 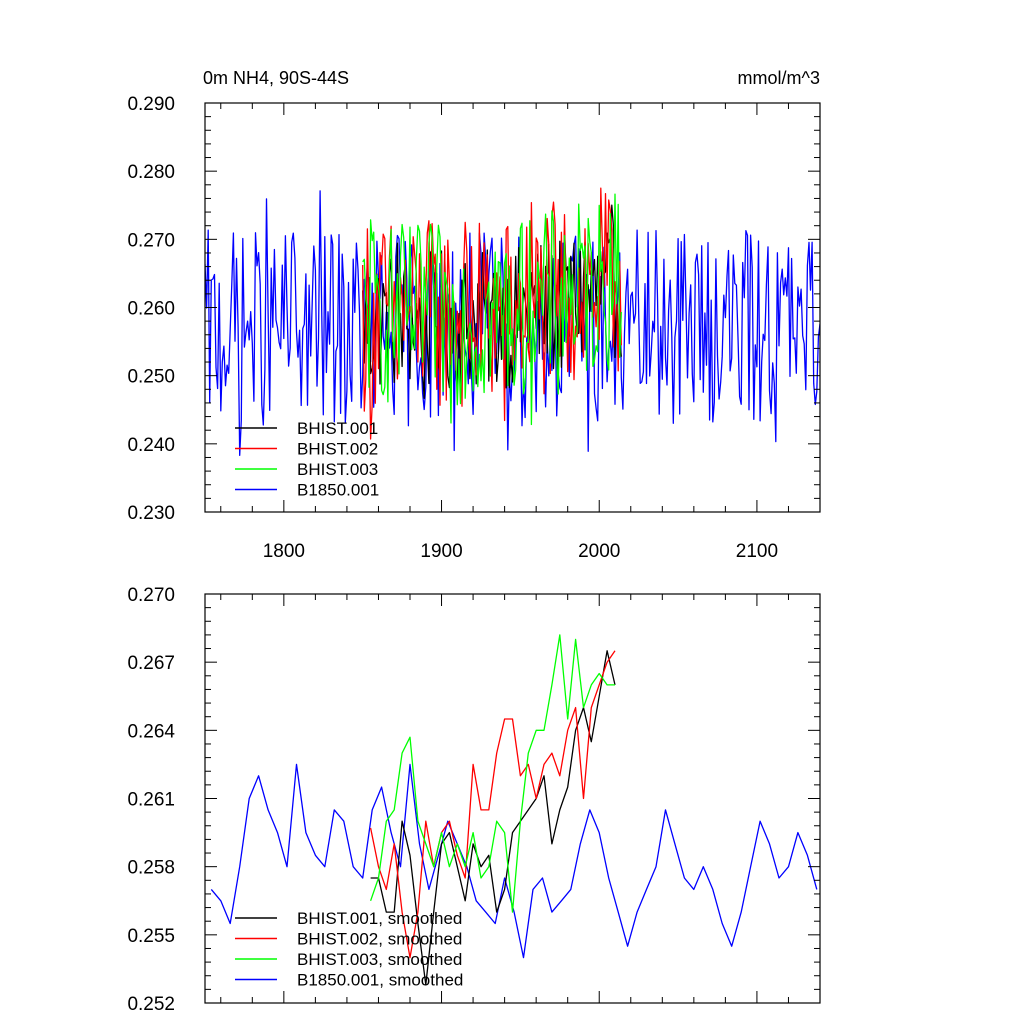 I want to click on legend-label: B1850.001, so click(x=338, y=490).